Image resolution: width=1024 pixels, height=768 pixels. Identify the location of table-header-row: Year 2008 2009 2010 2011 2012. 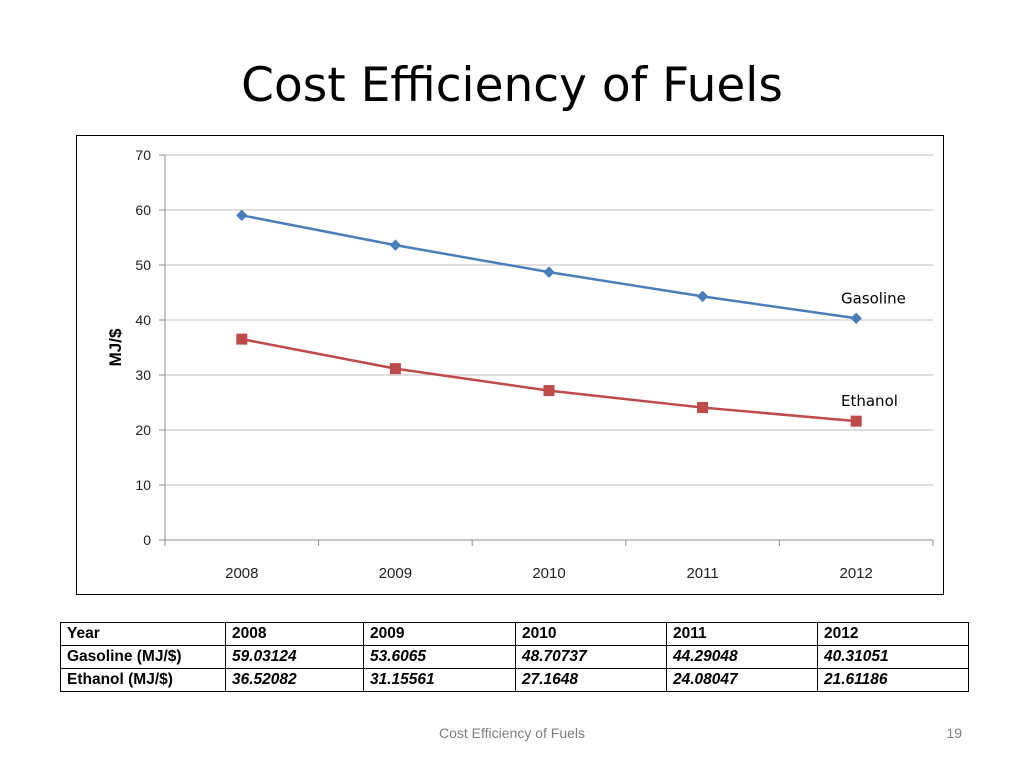
(514, 634).